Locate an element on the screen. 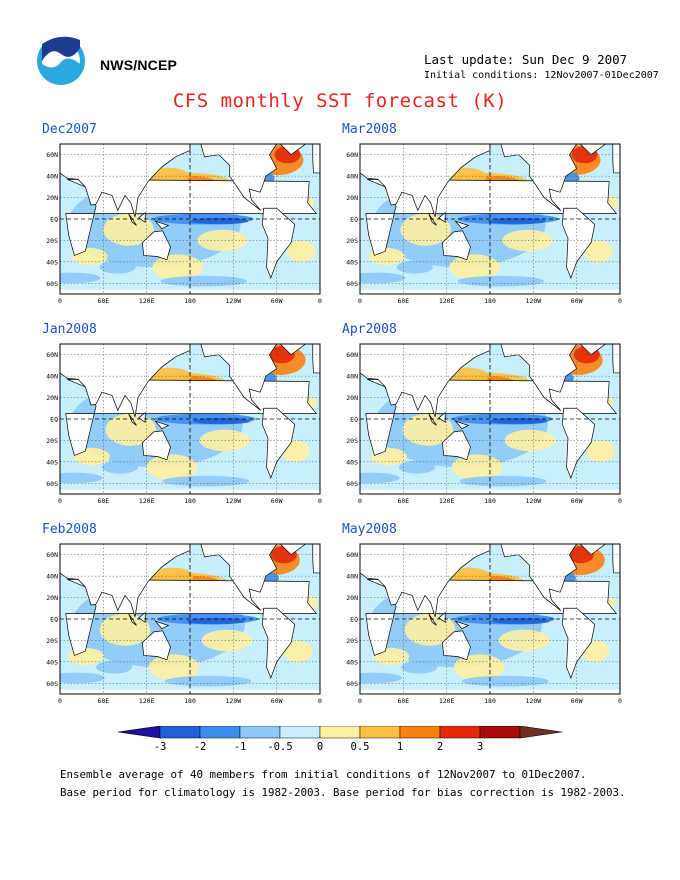  colorbar-label: 2 is located at coordinates (440, 747).